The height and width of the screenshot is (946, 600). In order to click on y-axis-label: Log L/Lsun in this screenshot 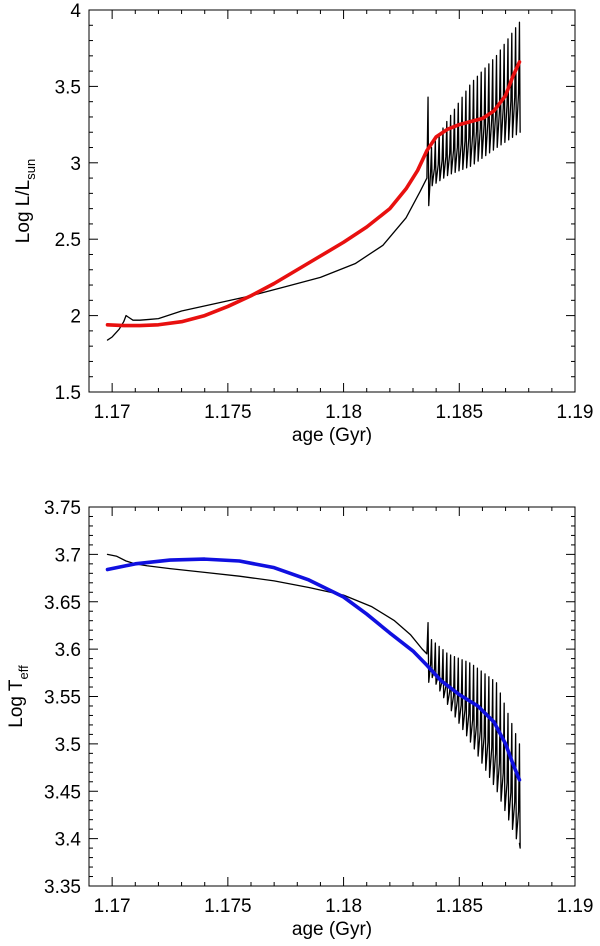, I will do `click(25, 201)`.